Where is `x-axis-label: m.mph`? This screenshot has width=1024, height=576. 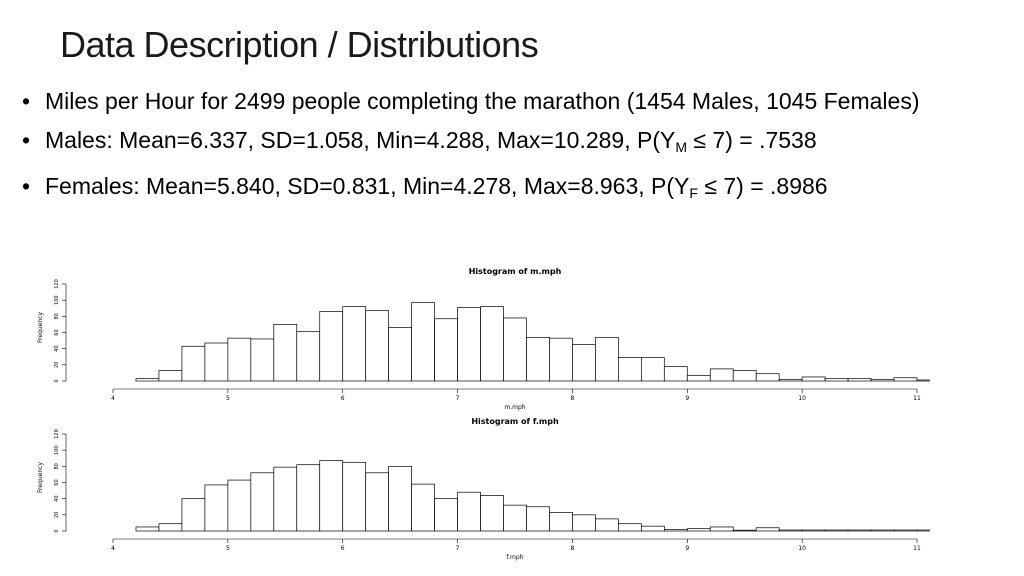 x-axis-label: m.mph is located at coordinates (514, 407).